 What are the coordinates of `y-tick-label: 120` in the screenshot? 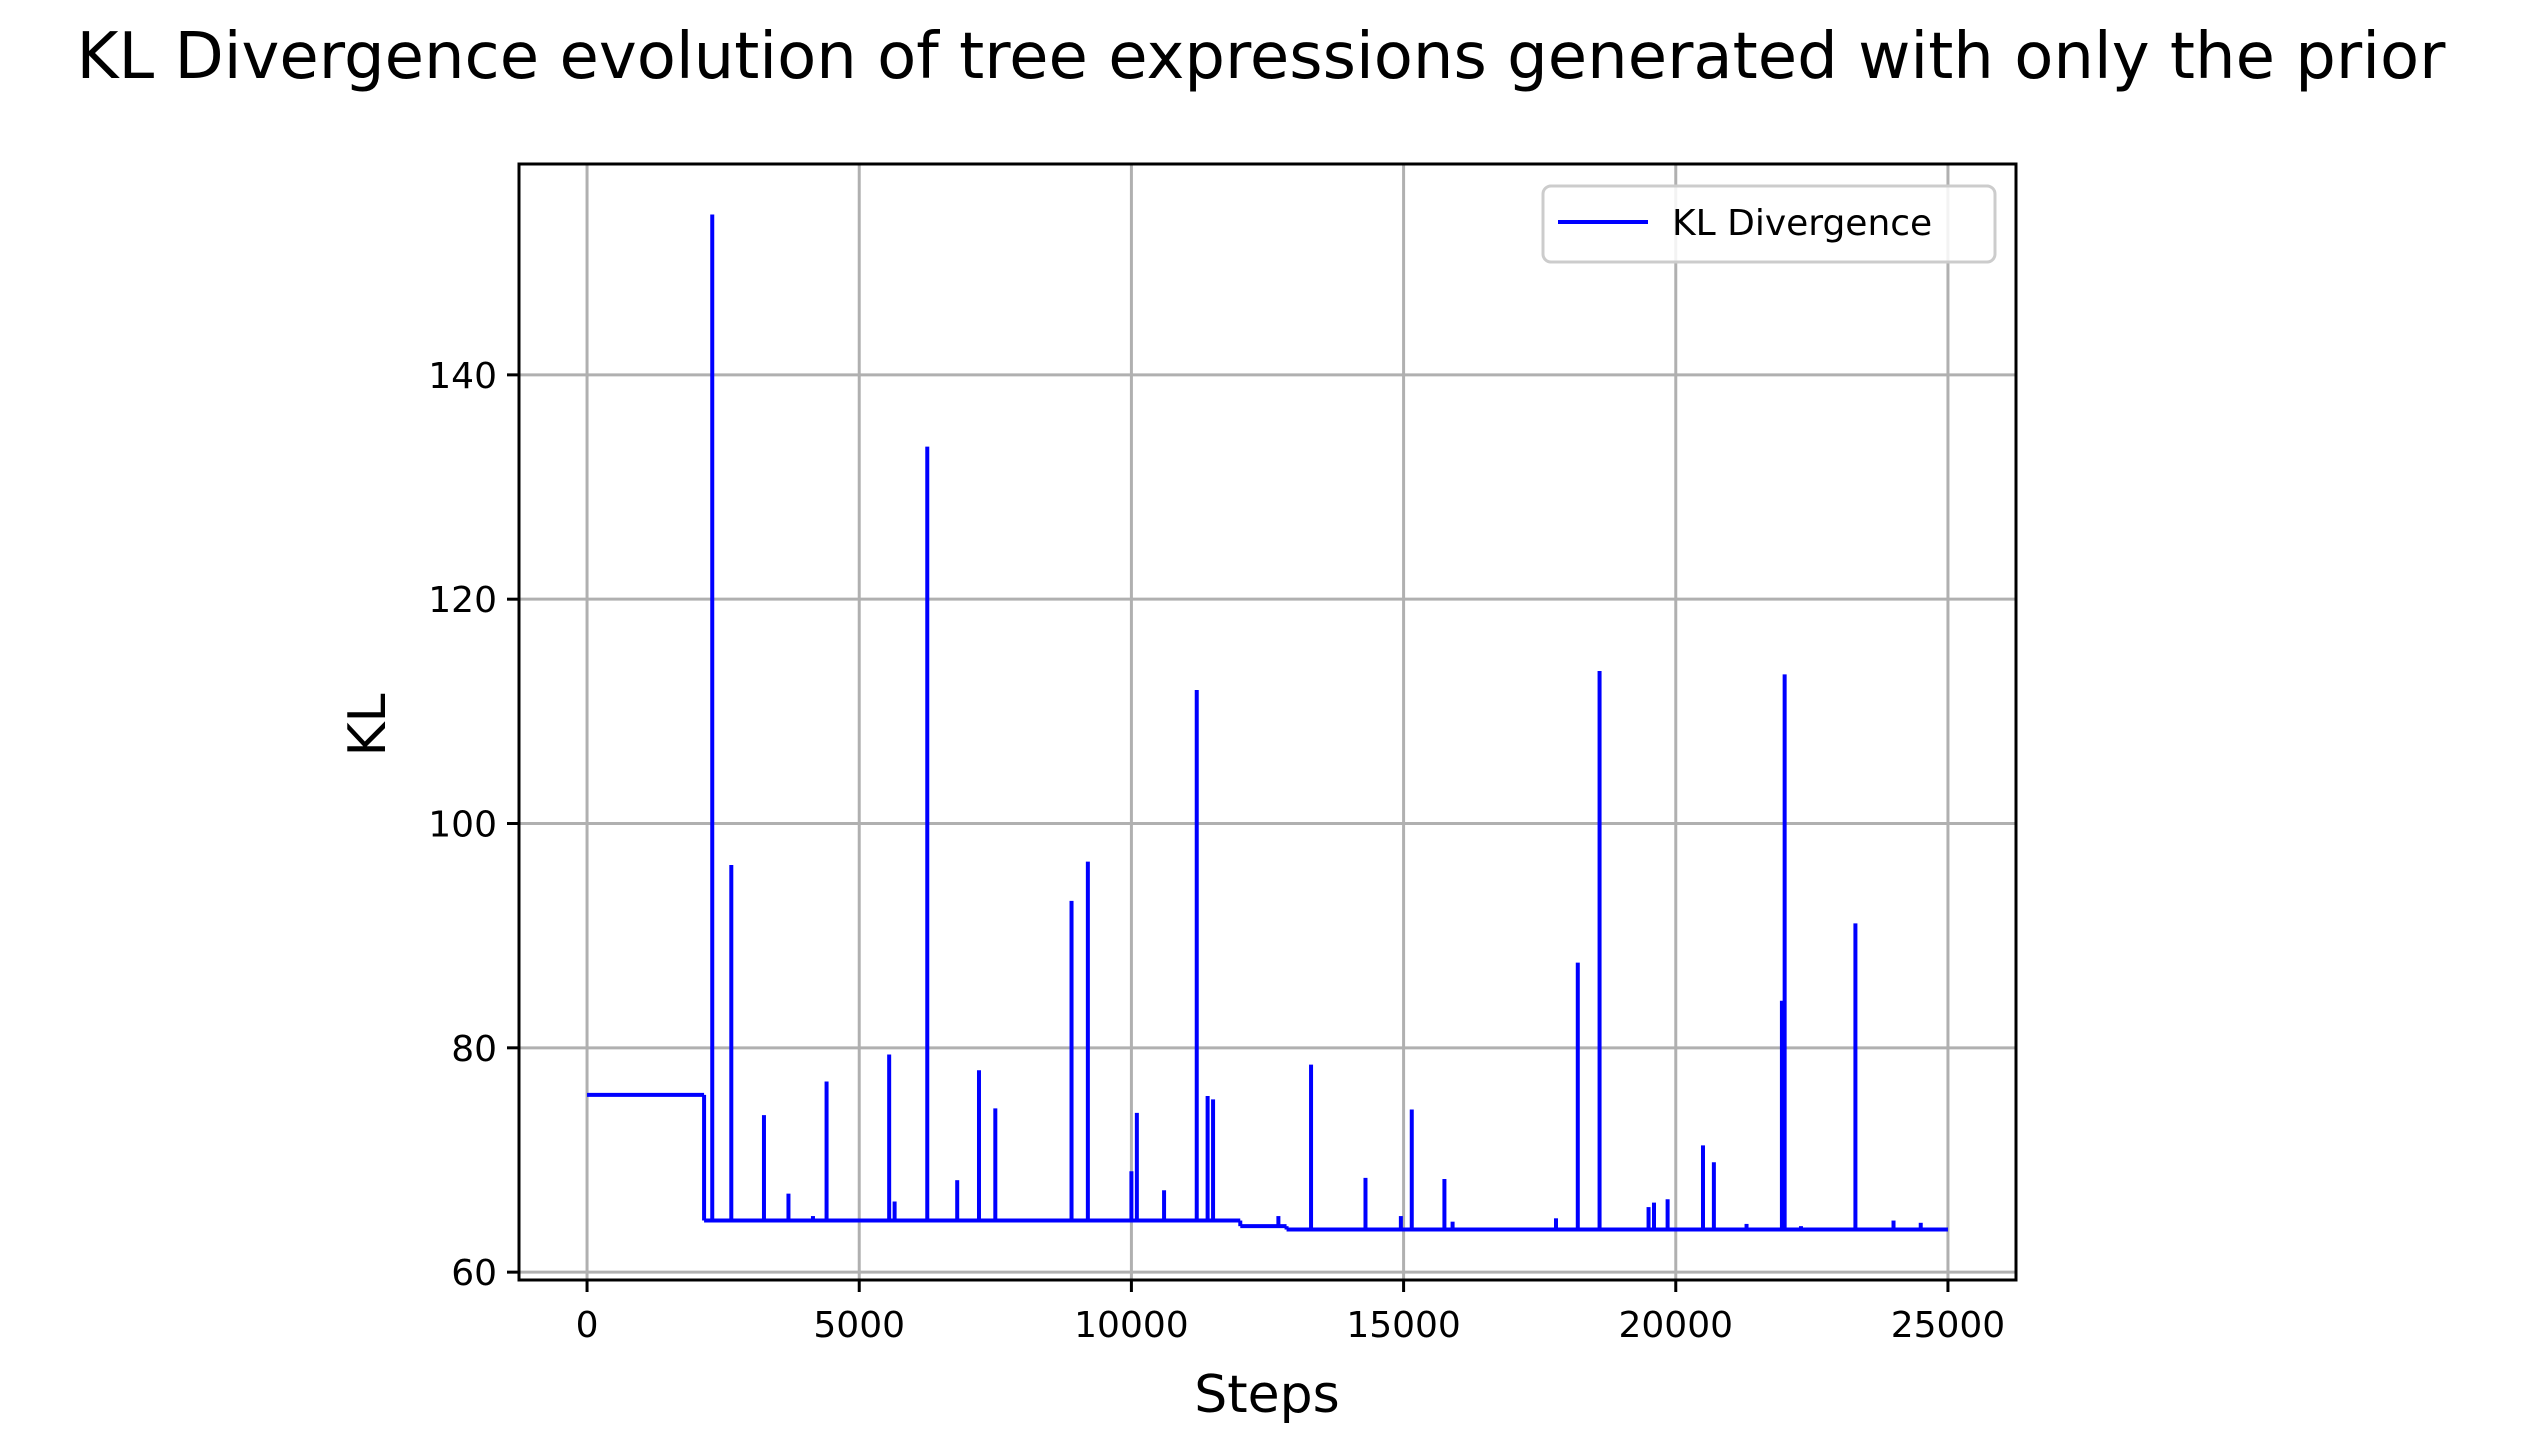 It's located at (462, 600).